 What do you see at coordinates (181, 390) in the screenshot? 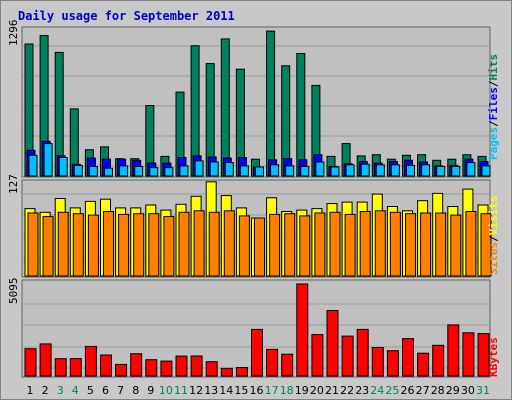
I see `day-label-11: 11` at bounding box center [181, 390].